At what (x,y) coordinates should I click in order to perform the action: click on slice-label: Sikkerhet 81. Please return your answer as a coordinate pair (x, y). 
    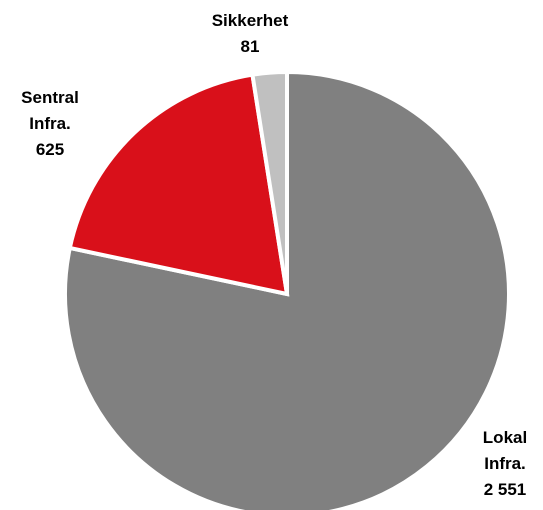
    Looking at the image, I should click on (250, 34).